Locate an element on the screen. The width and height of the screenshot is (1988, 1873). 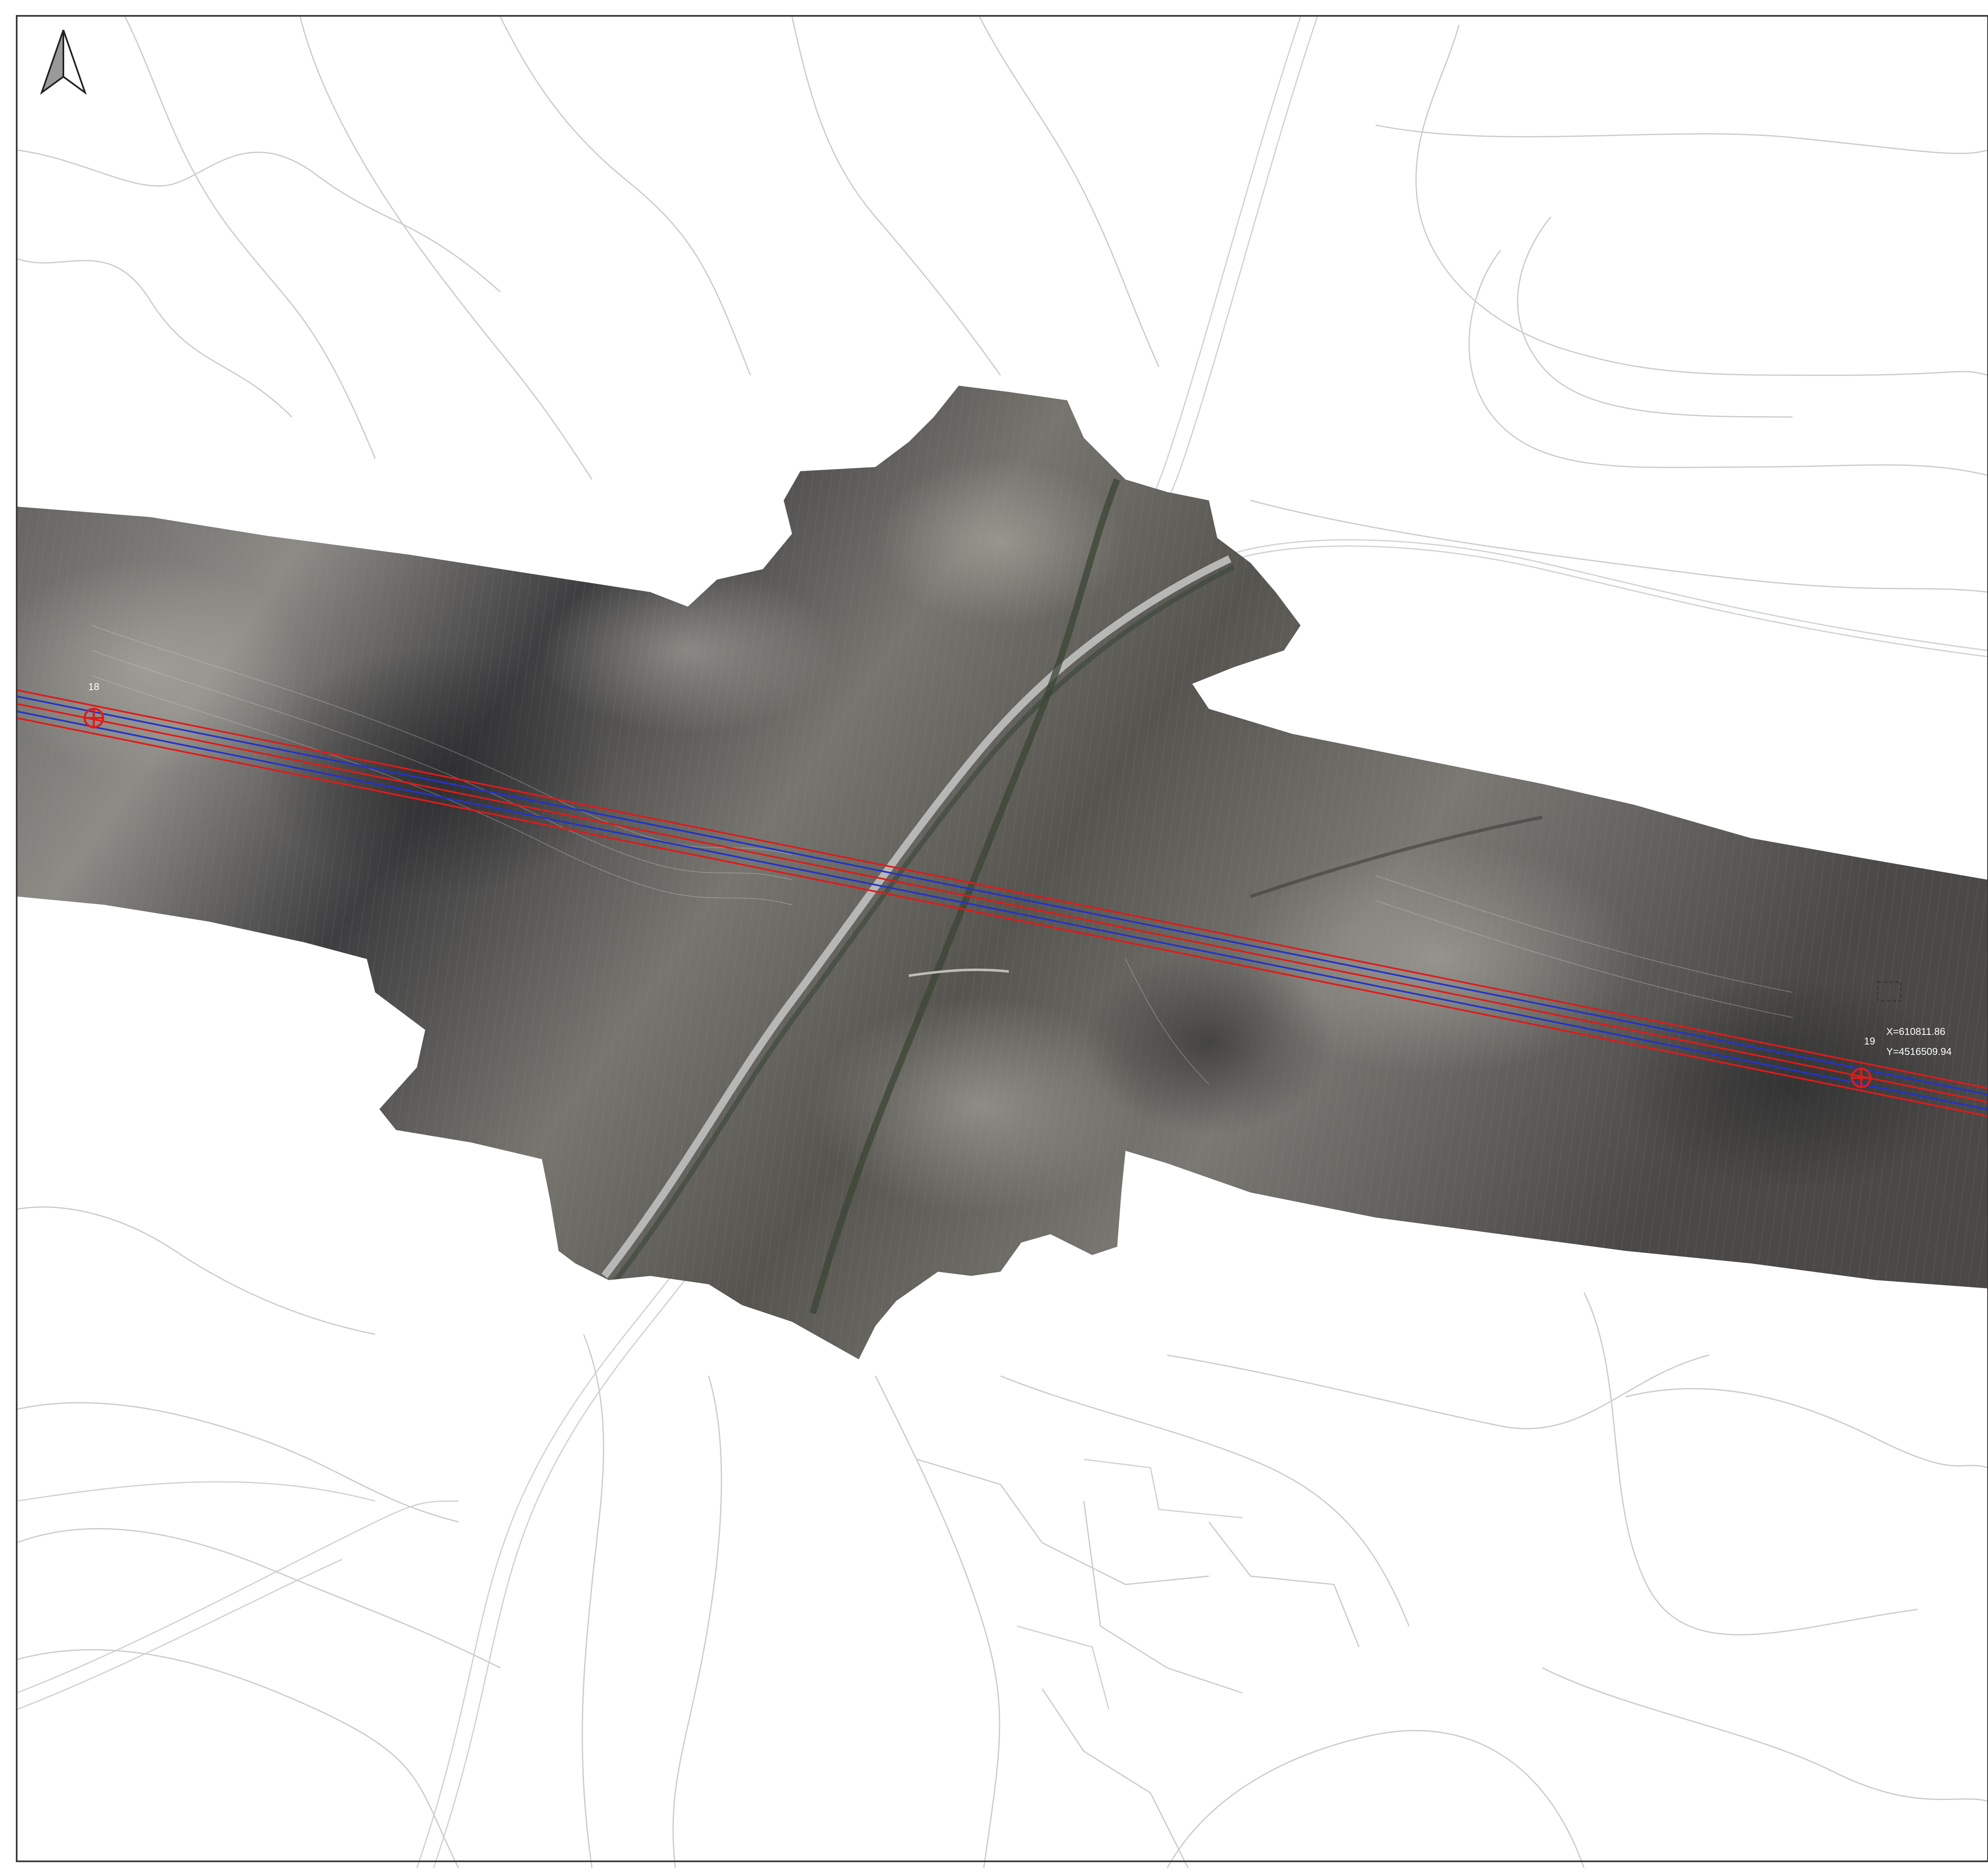
tower-19-marker: 19 X=610811.86 Y=4516509.94 is located at coordinates (1901, 1057).